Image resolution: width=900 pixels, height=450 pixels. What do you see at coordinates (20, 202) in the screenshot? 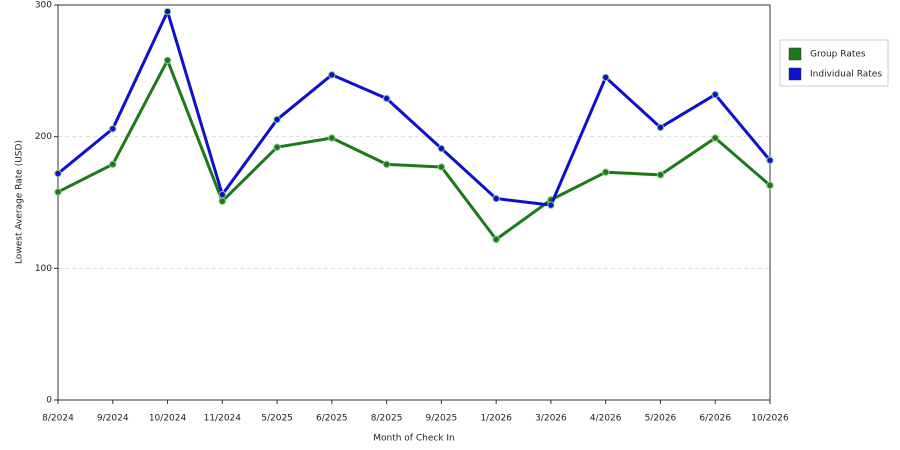
I see `y-axis-label: Lowest Average Rate (USD)` at bounding box center [20, 202].